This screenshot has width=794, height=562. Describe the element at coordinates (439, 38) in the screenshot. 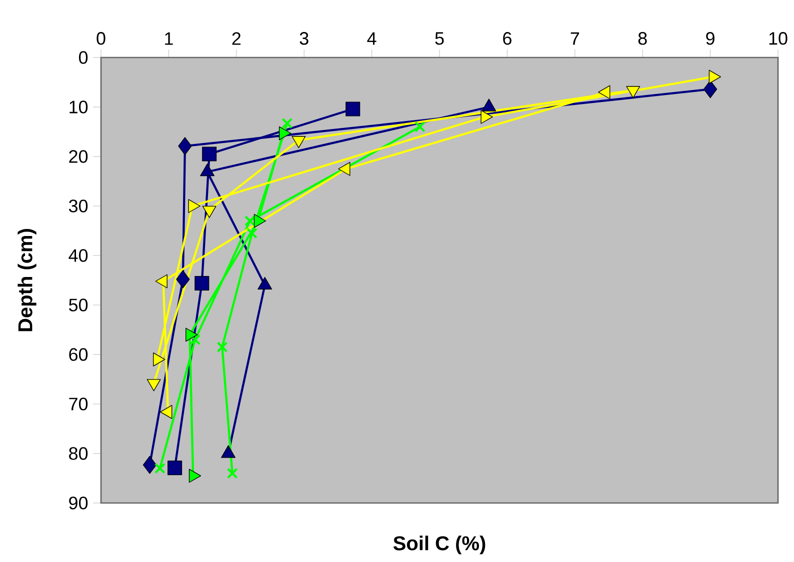

I see `x-tick-label: 5` at that location.